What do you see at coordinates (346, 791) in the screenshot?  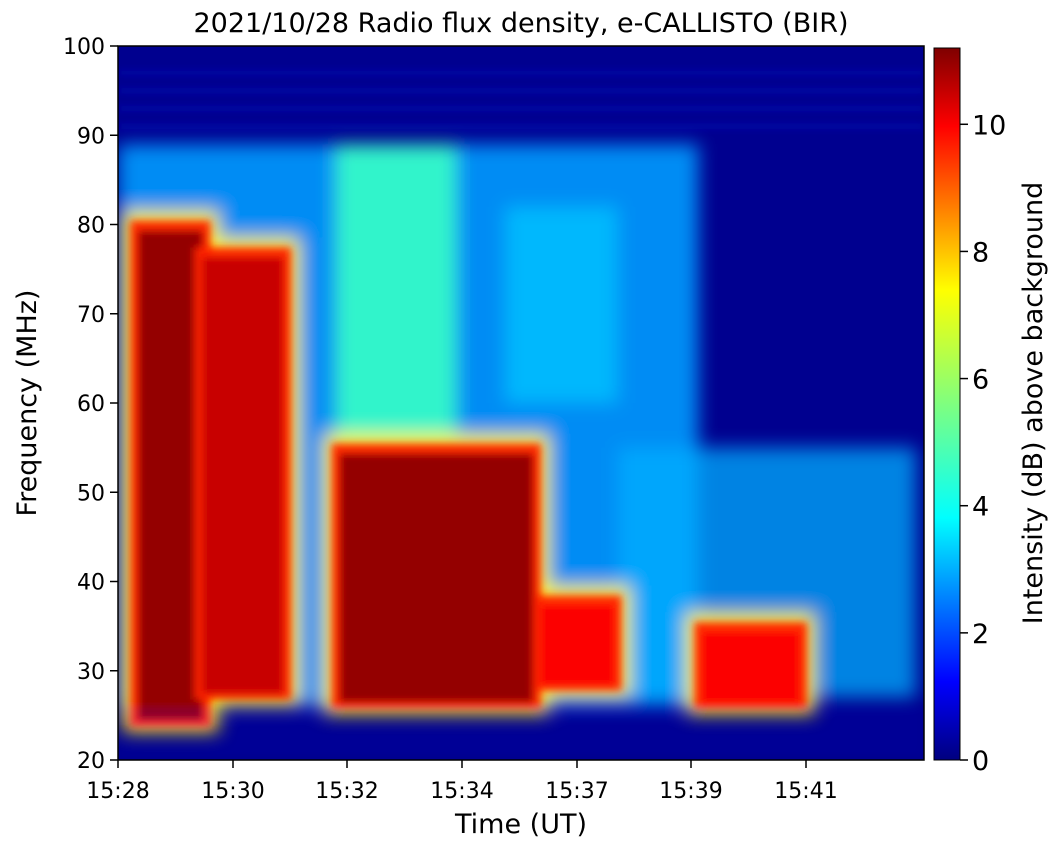 I see `x-tick-label: 15:32` at bounding box center [346, 791].